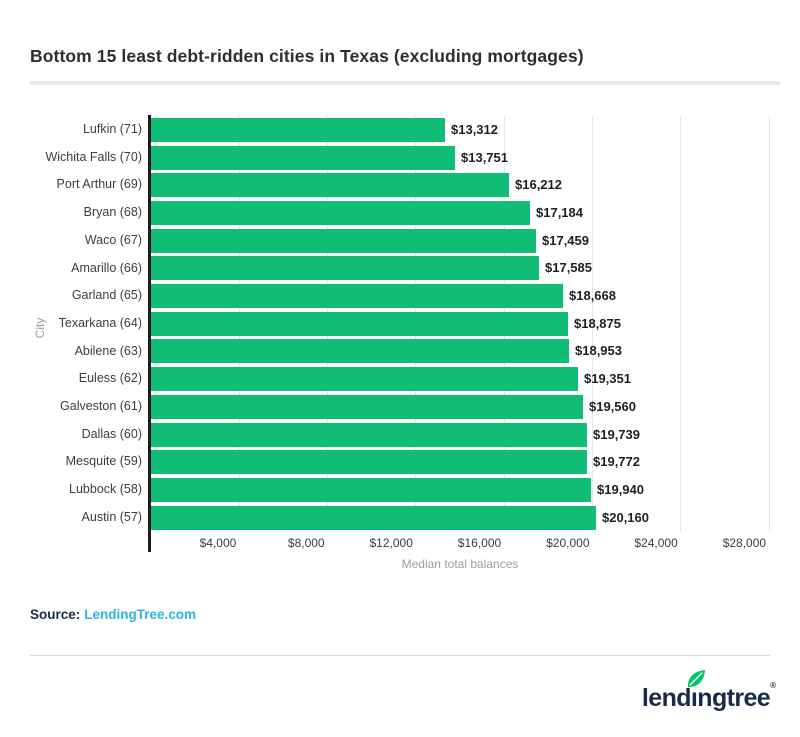 This screenshot has height=737, width=800. Describe the element at coordinates (106, 295) in the screenshot. I see `category-label: Garland (65)` at that location.